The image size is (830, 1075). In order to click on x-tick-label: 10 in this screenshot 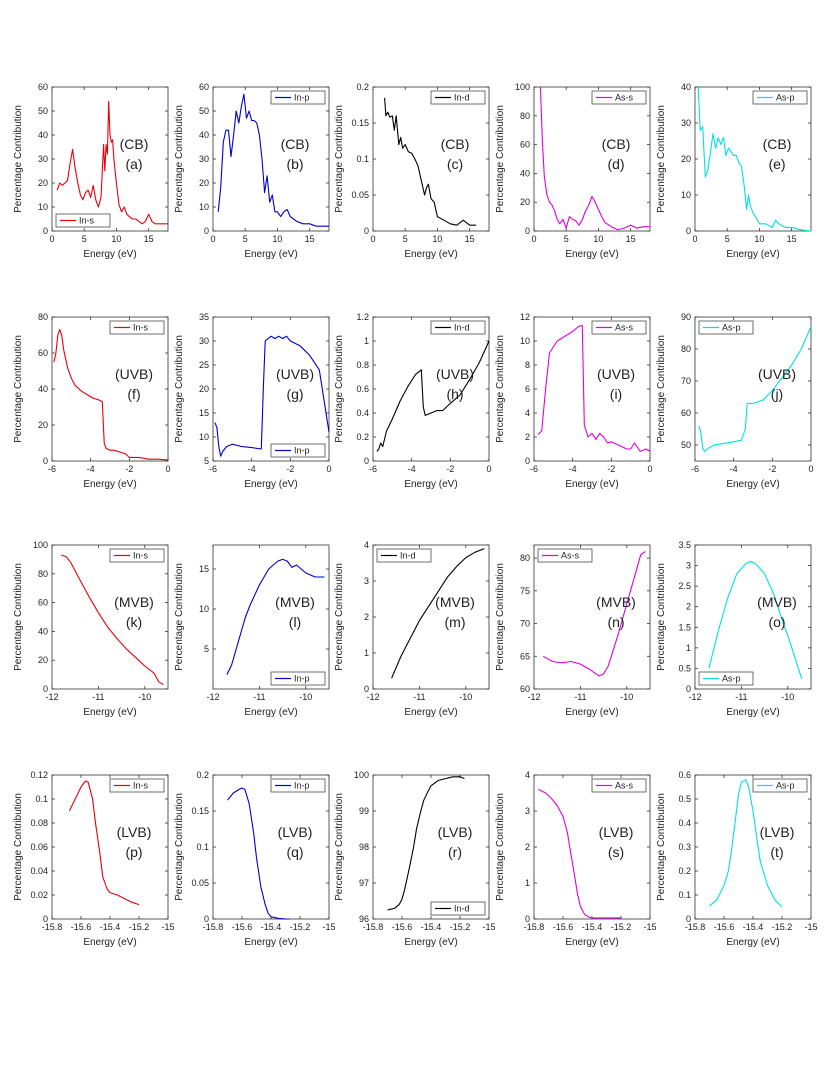, I will do `click(116, 239)`.